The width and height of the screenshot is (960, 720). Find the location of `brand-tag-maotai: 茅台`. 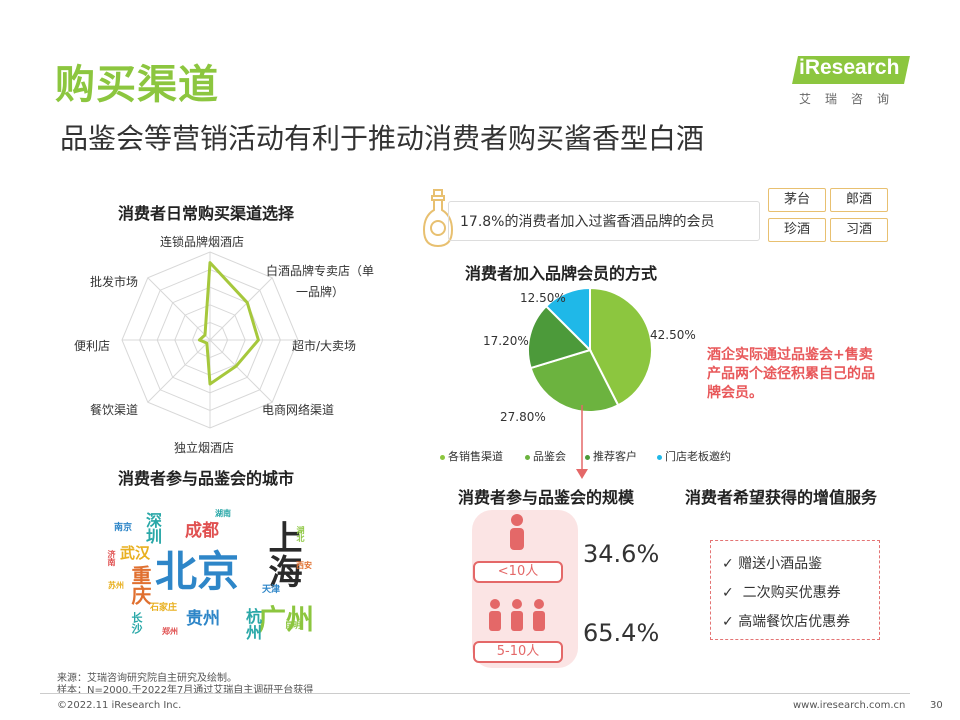

brand-tag-maotai: 茅台 is located at coordinates (797, 200).